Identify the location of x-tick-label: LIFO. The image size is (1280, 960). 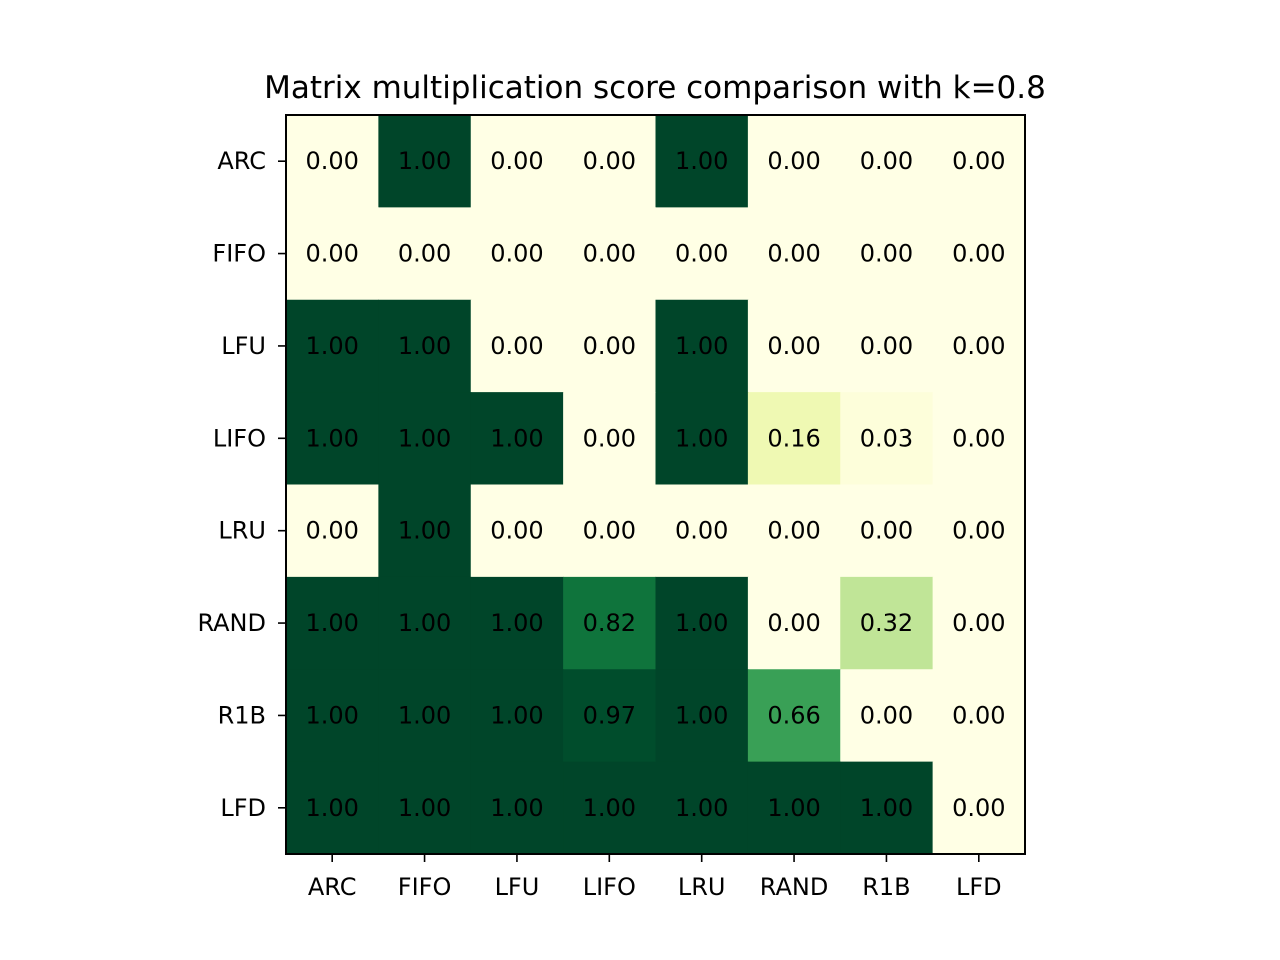
(609, 887).